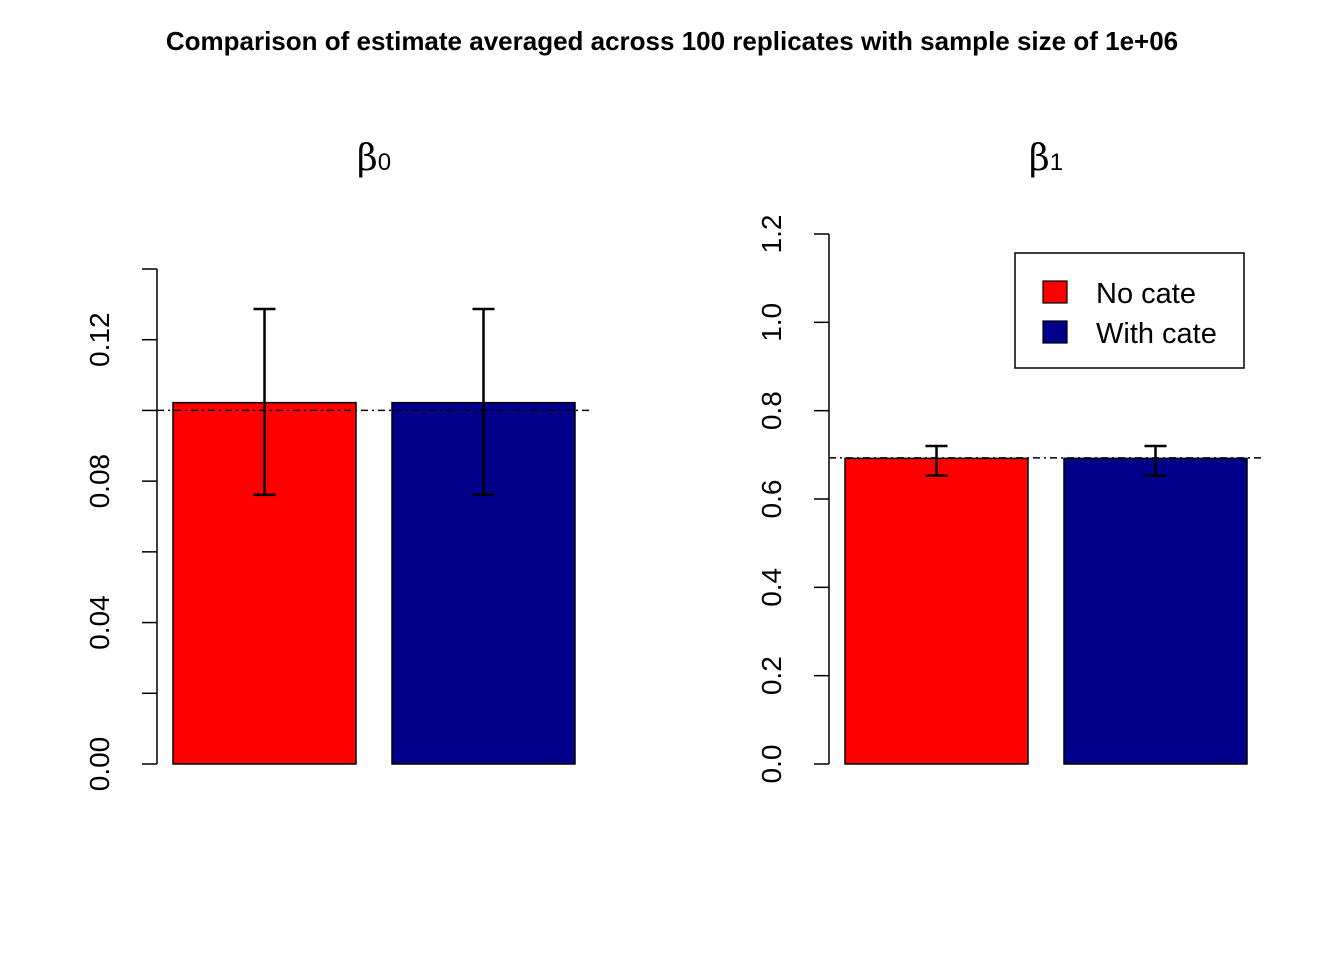  I want to click on y-tick-label: 0.08, so click(99, 481).